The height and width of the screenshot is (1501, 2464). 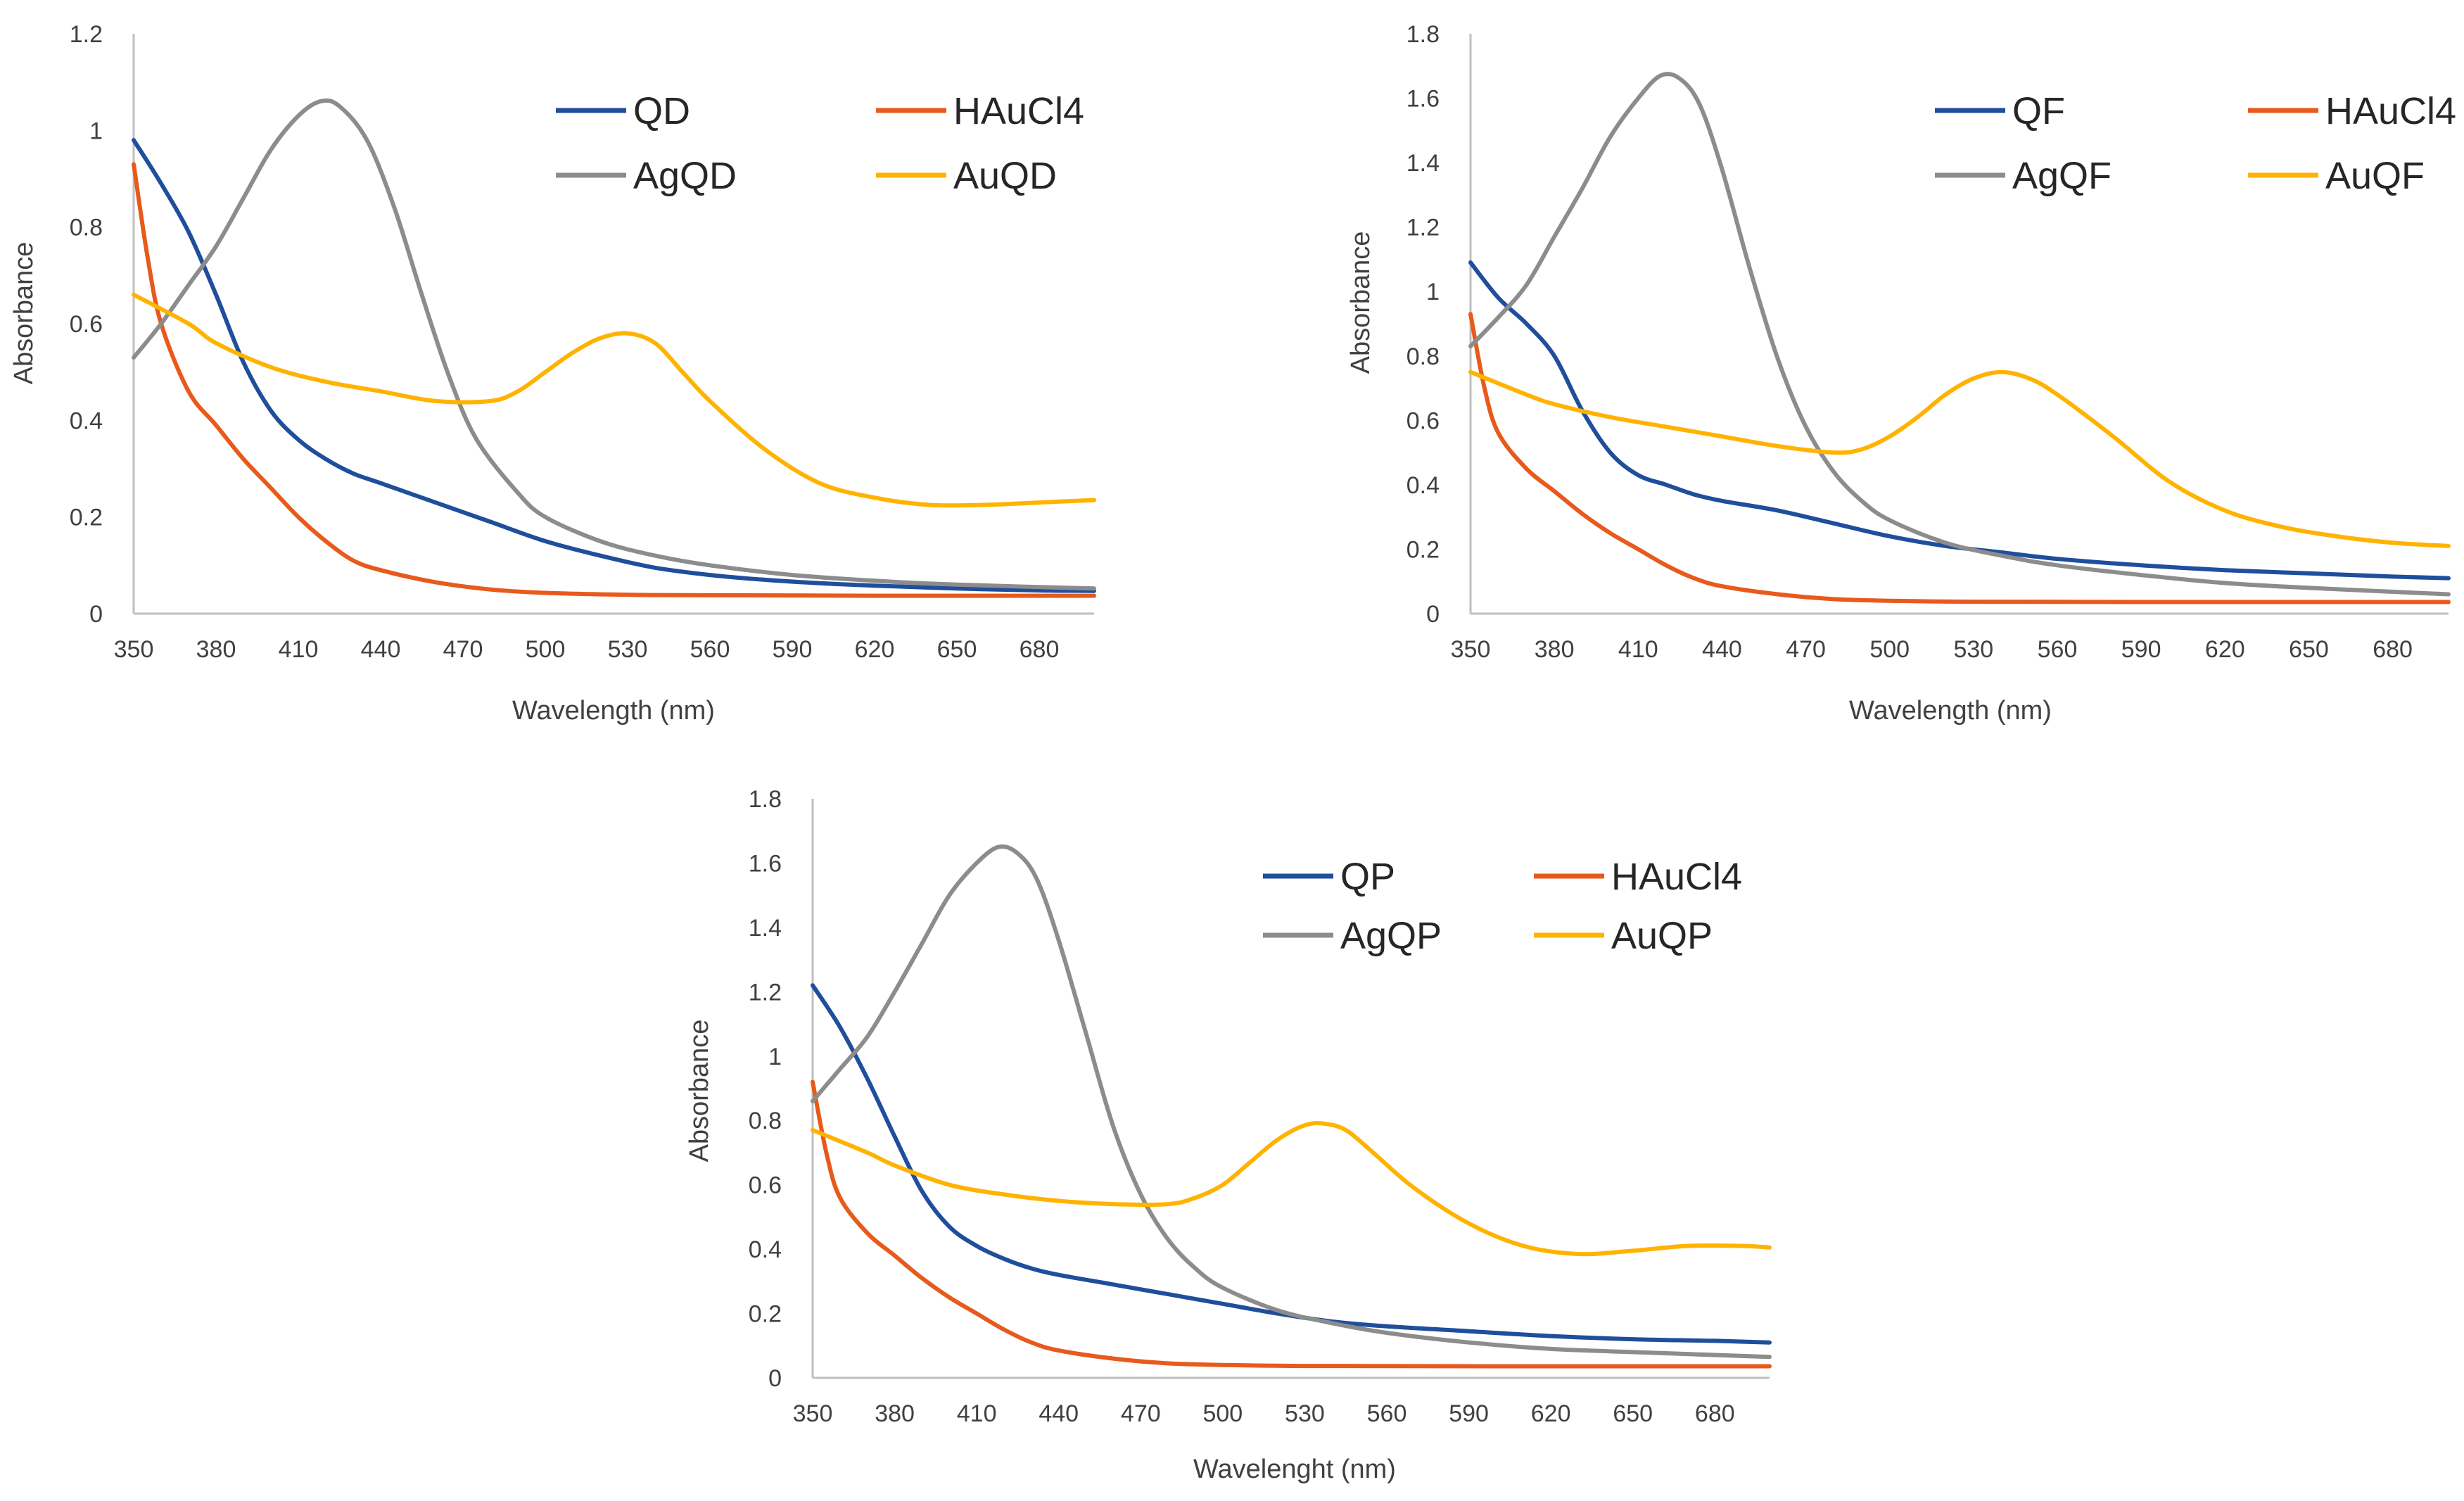 I want to click on legend-label-qd: QD, so click(x=662, y=111).